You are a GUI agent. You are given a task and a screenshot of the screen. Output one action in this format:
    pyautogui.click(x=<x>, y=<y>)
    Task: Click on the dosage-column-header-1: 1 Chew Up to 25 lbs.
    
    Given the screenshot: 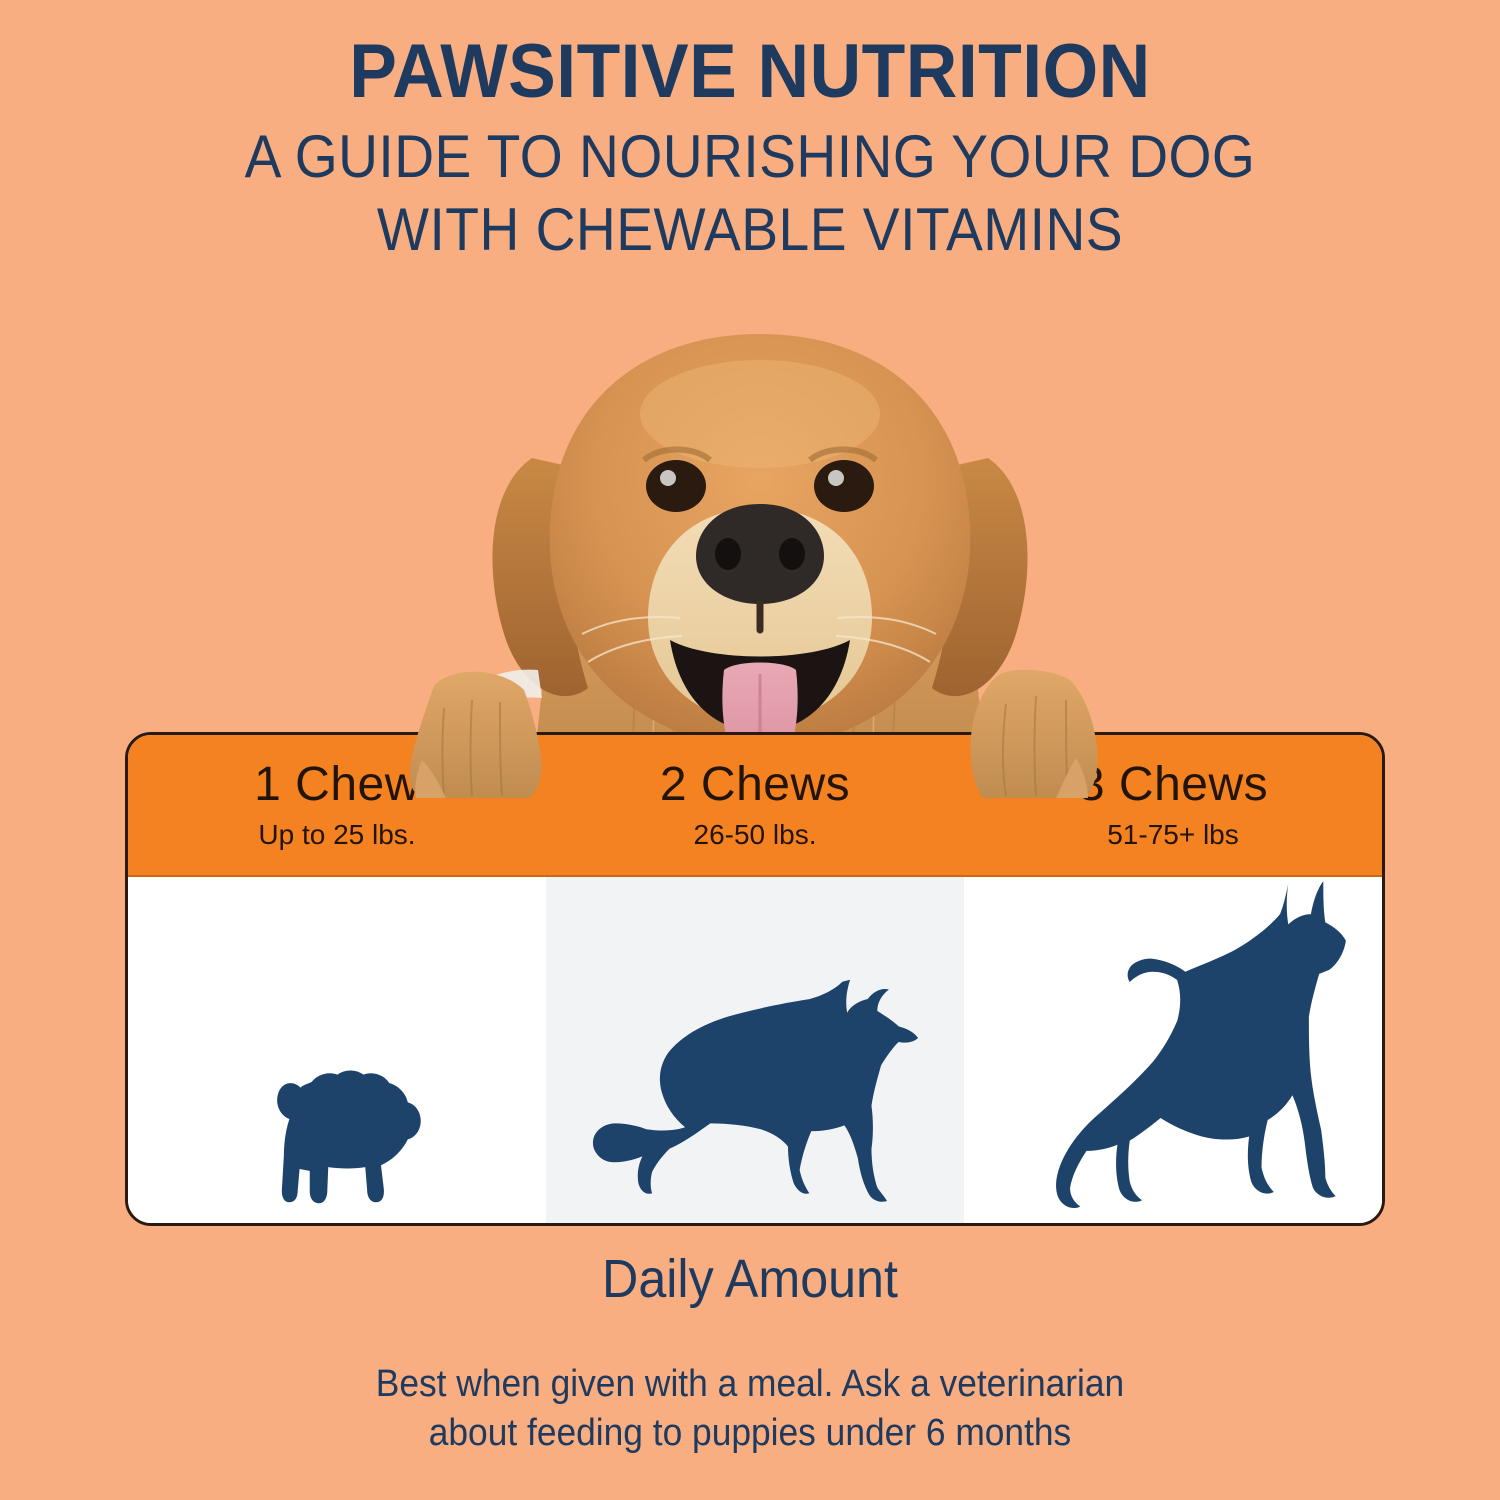 What is the action you would take?
    pyautogui.click(x=337, y=805)
    